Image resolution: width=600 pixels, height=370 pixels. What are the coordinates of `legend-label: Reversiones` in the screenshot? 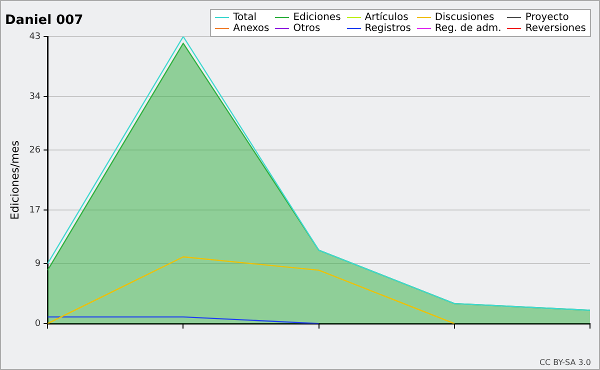 It's located at (555, 28).